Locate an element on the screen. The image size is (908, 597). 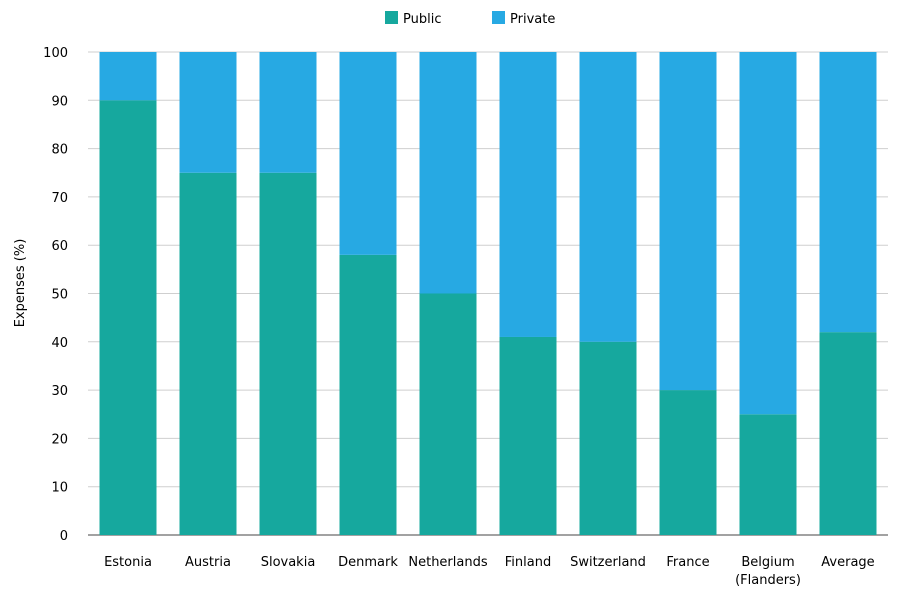
legend-label-private: Private is located at coordinates (532, 19).